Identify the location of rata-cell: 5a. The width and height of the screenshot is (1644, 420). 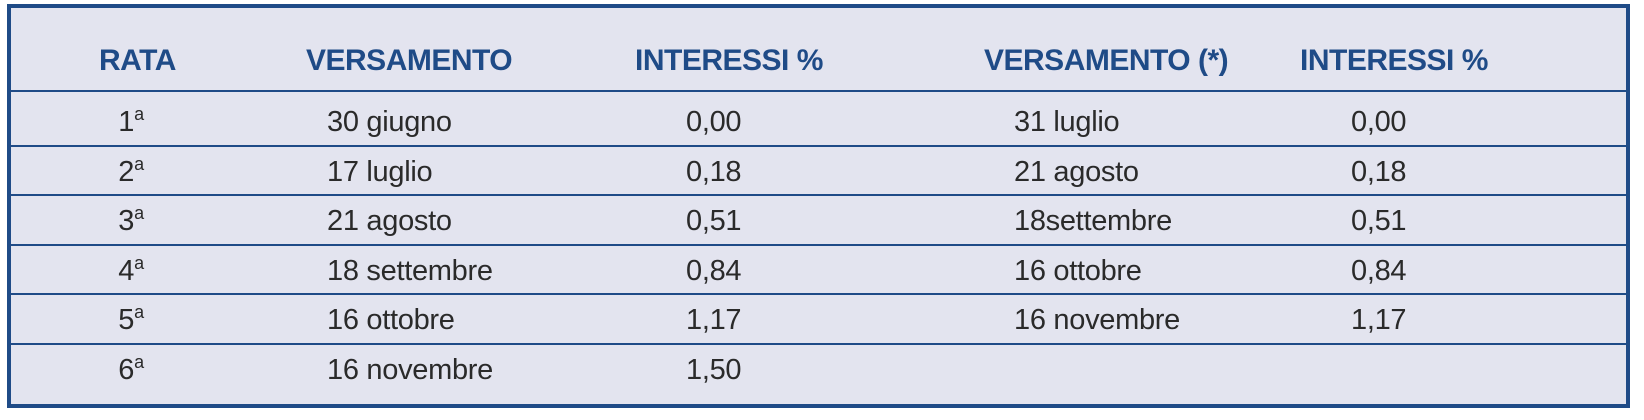
(131, 319).